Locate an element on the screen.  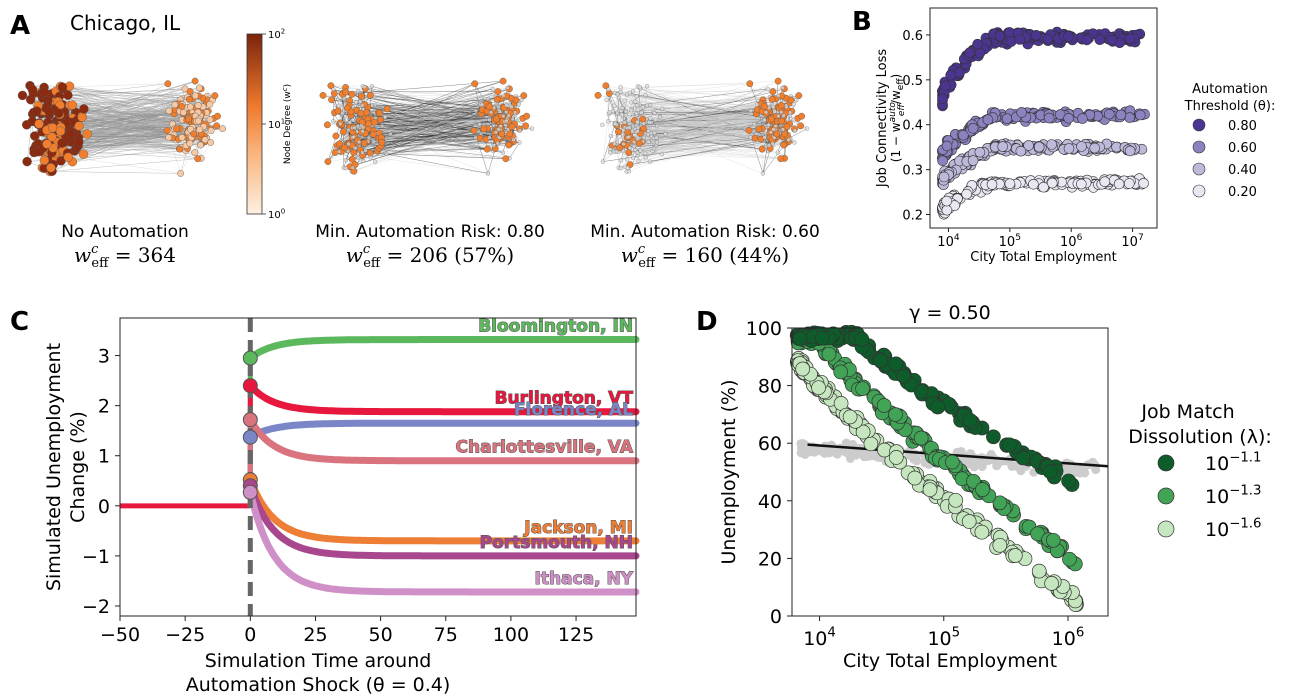
series-label: Bloomington, IN is located at coordinates (555, 327).